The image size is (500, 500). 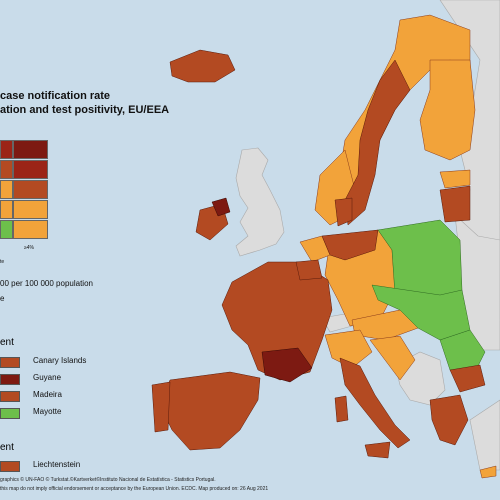 I want to click on switzerland, so click(x=337, y=323).